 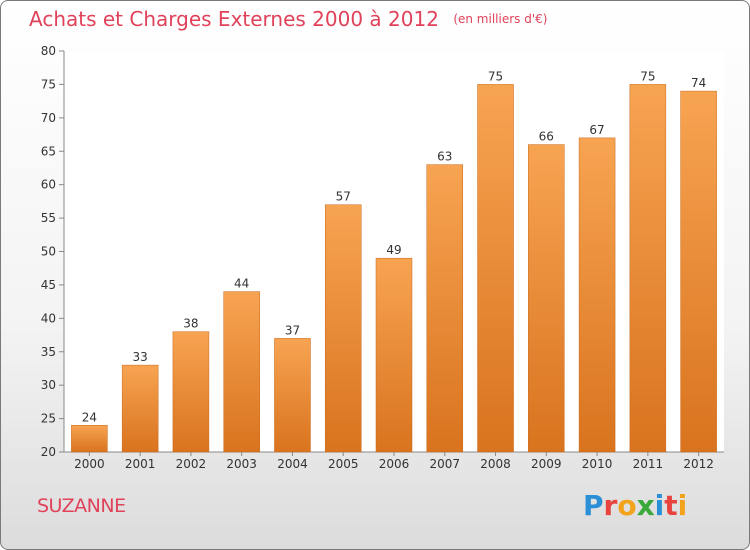 What do you see at coordinates (48, 51) in the screenshot?
I see `y-tick-label: 80` at bounding box center [48, 51].